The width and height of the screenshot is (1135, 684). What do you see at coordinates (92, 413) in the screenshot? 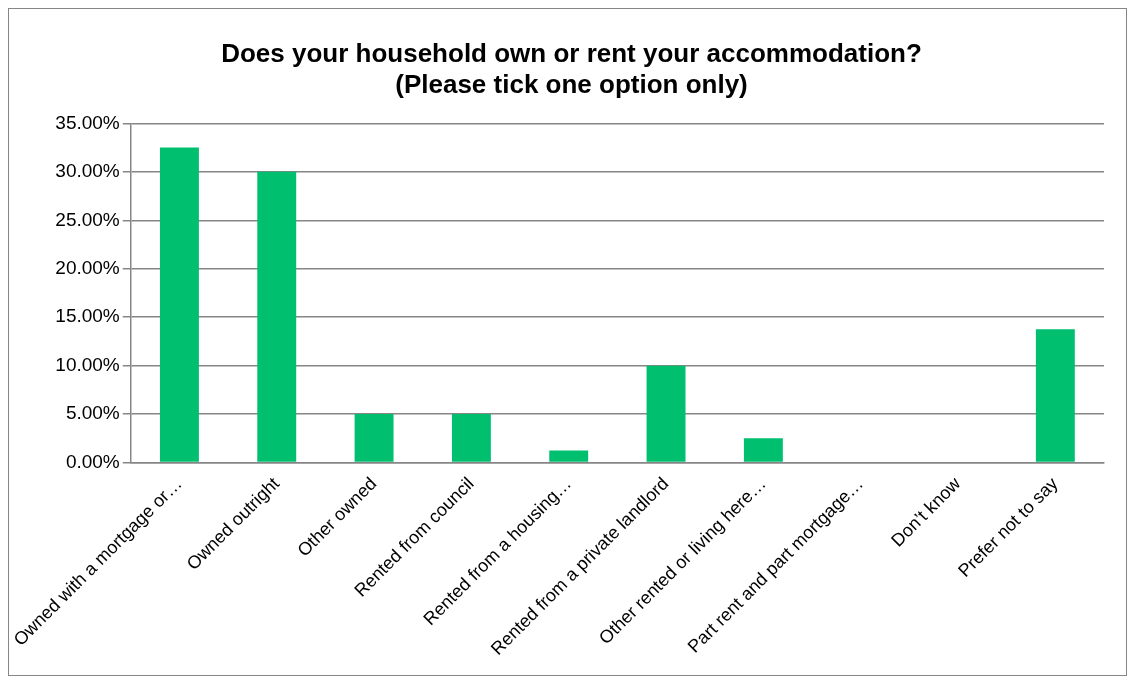
I see `y-tick-label: 5.00%` at bounding box center [92, 413].